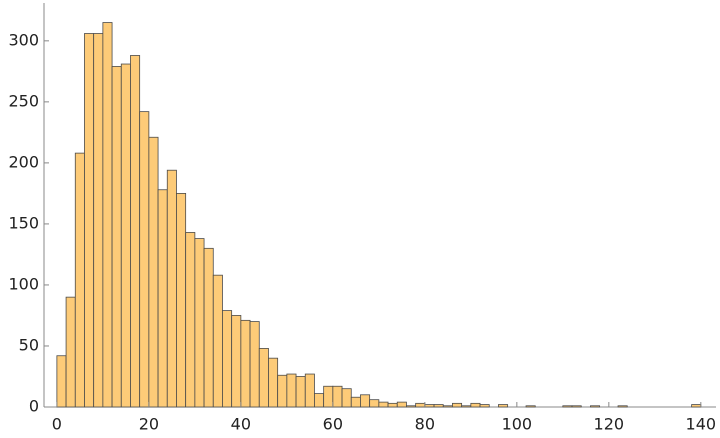 This screenshot has width=720, height=438. What do you see at coordinates (34, 406) in the screenshot?
I see `y-tick-label: 0` at bounding box center [34, 406].